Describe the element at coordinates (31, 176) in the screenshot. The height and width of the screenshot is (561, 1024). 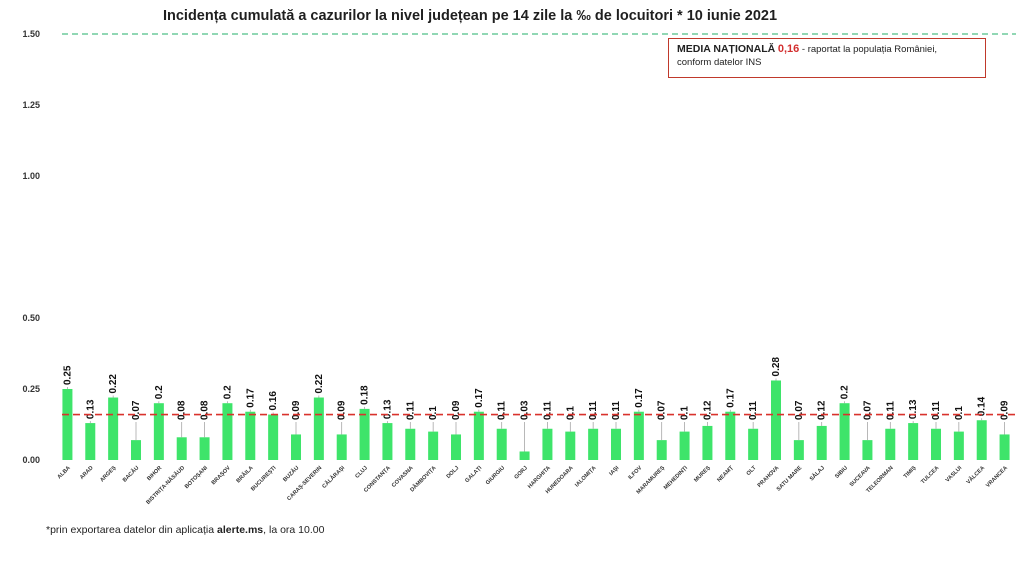
I see `y-tick-label: 1.00` at that location.